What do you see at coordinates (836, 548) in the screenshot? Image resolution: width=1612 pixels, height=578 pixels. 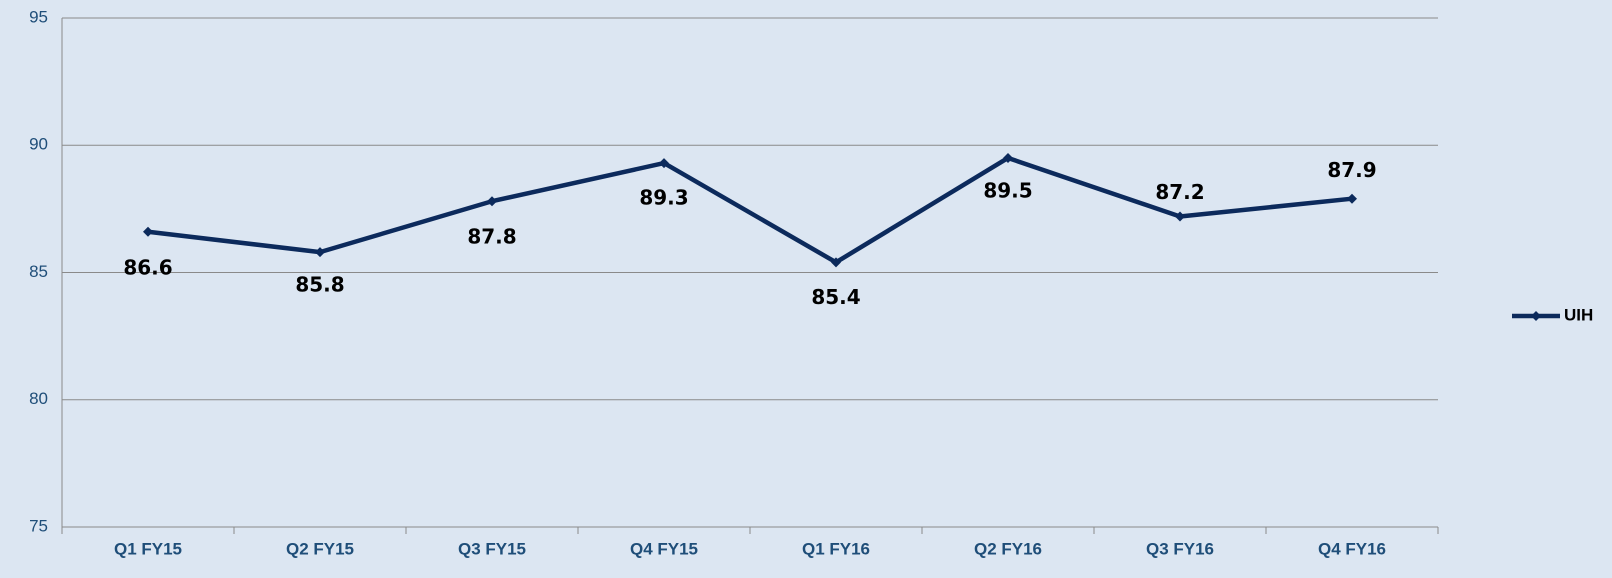 I see `x-tick-label: Q1 FY16` at bounding box center [836, 548].